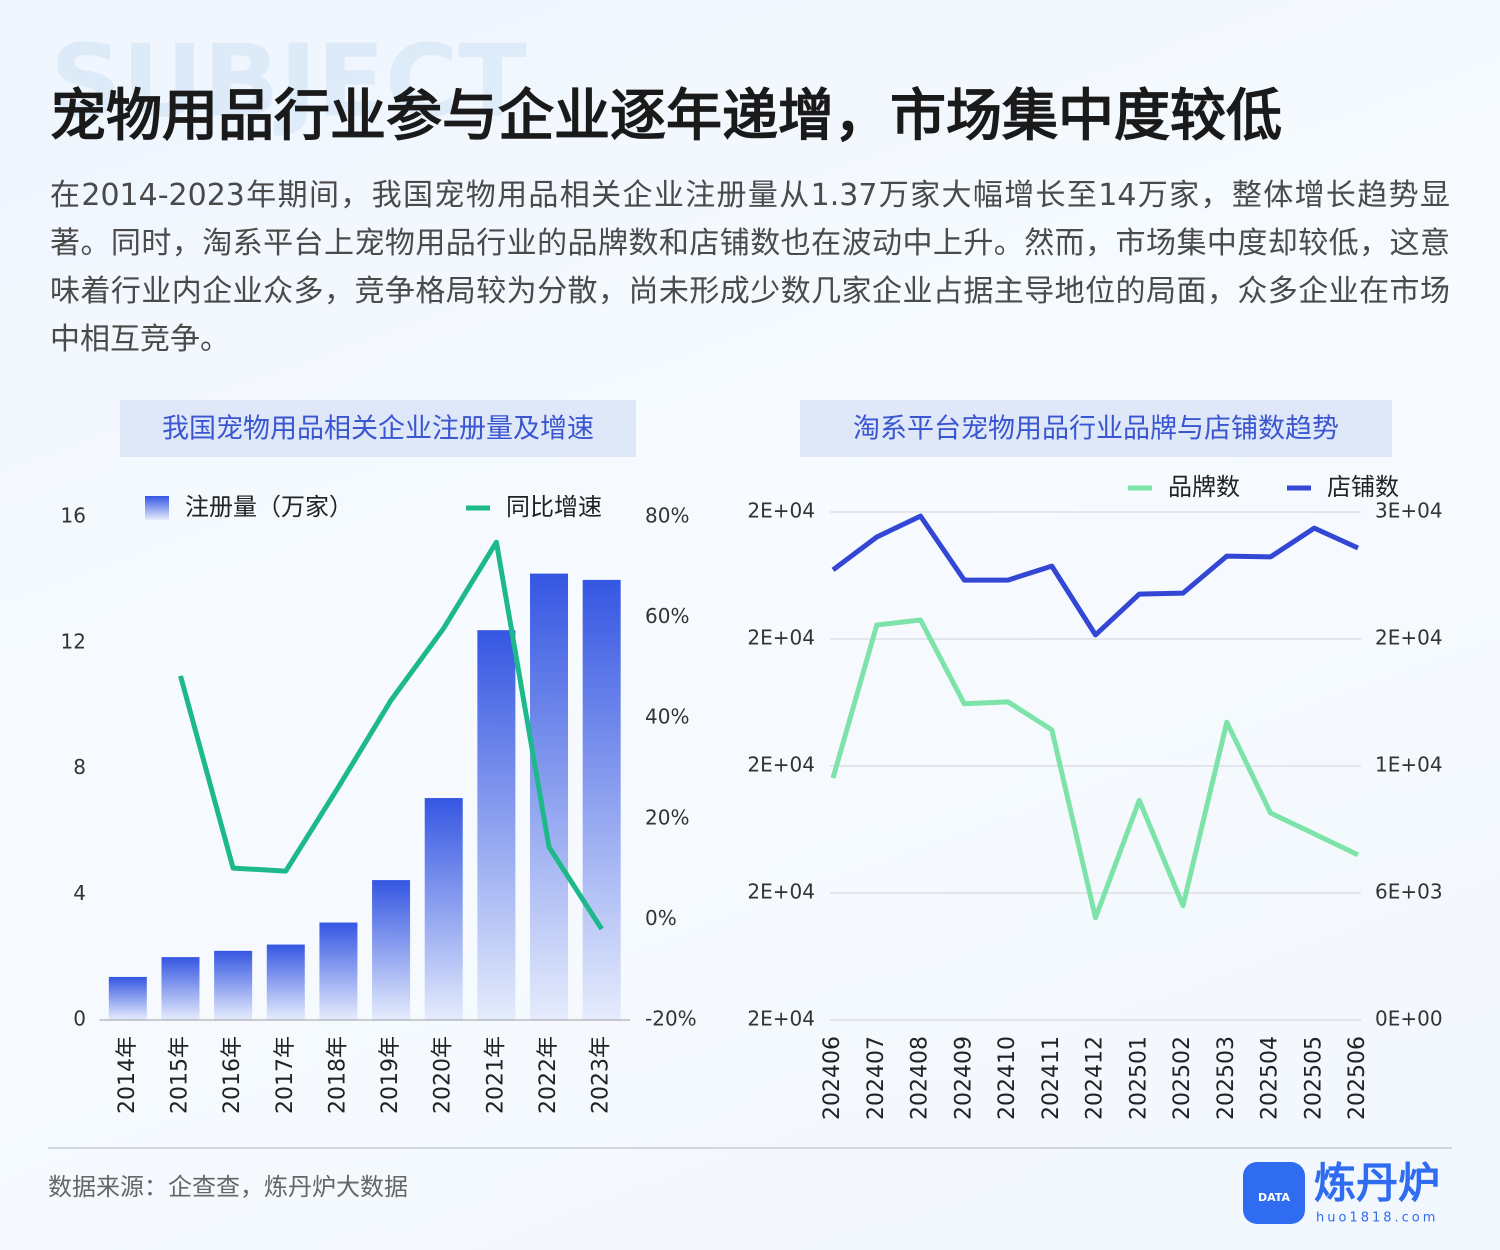 This screenshot has width=1500, height=1250. I want to click on y-tick-label: 12, so click(73, 641).